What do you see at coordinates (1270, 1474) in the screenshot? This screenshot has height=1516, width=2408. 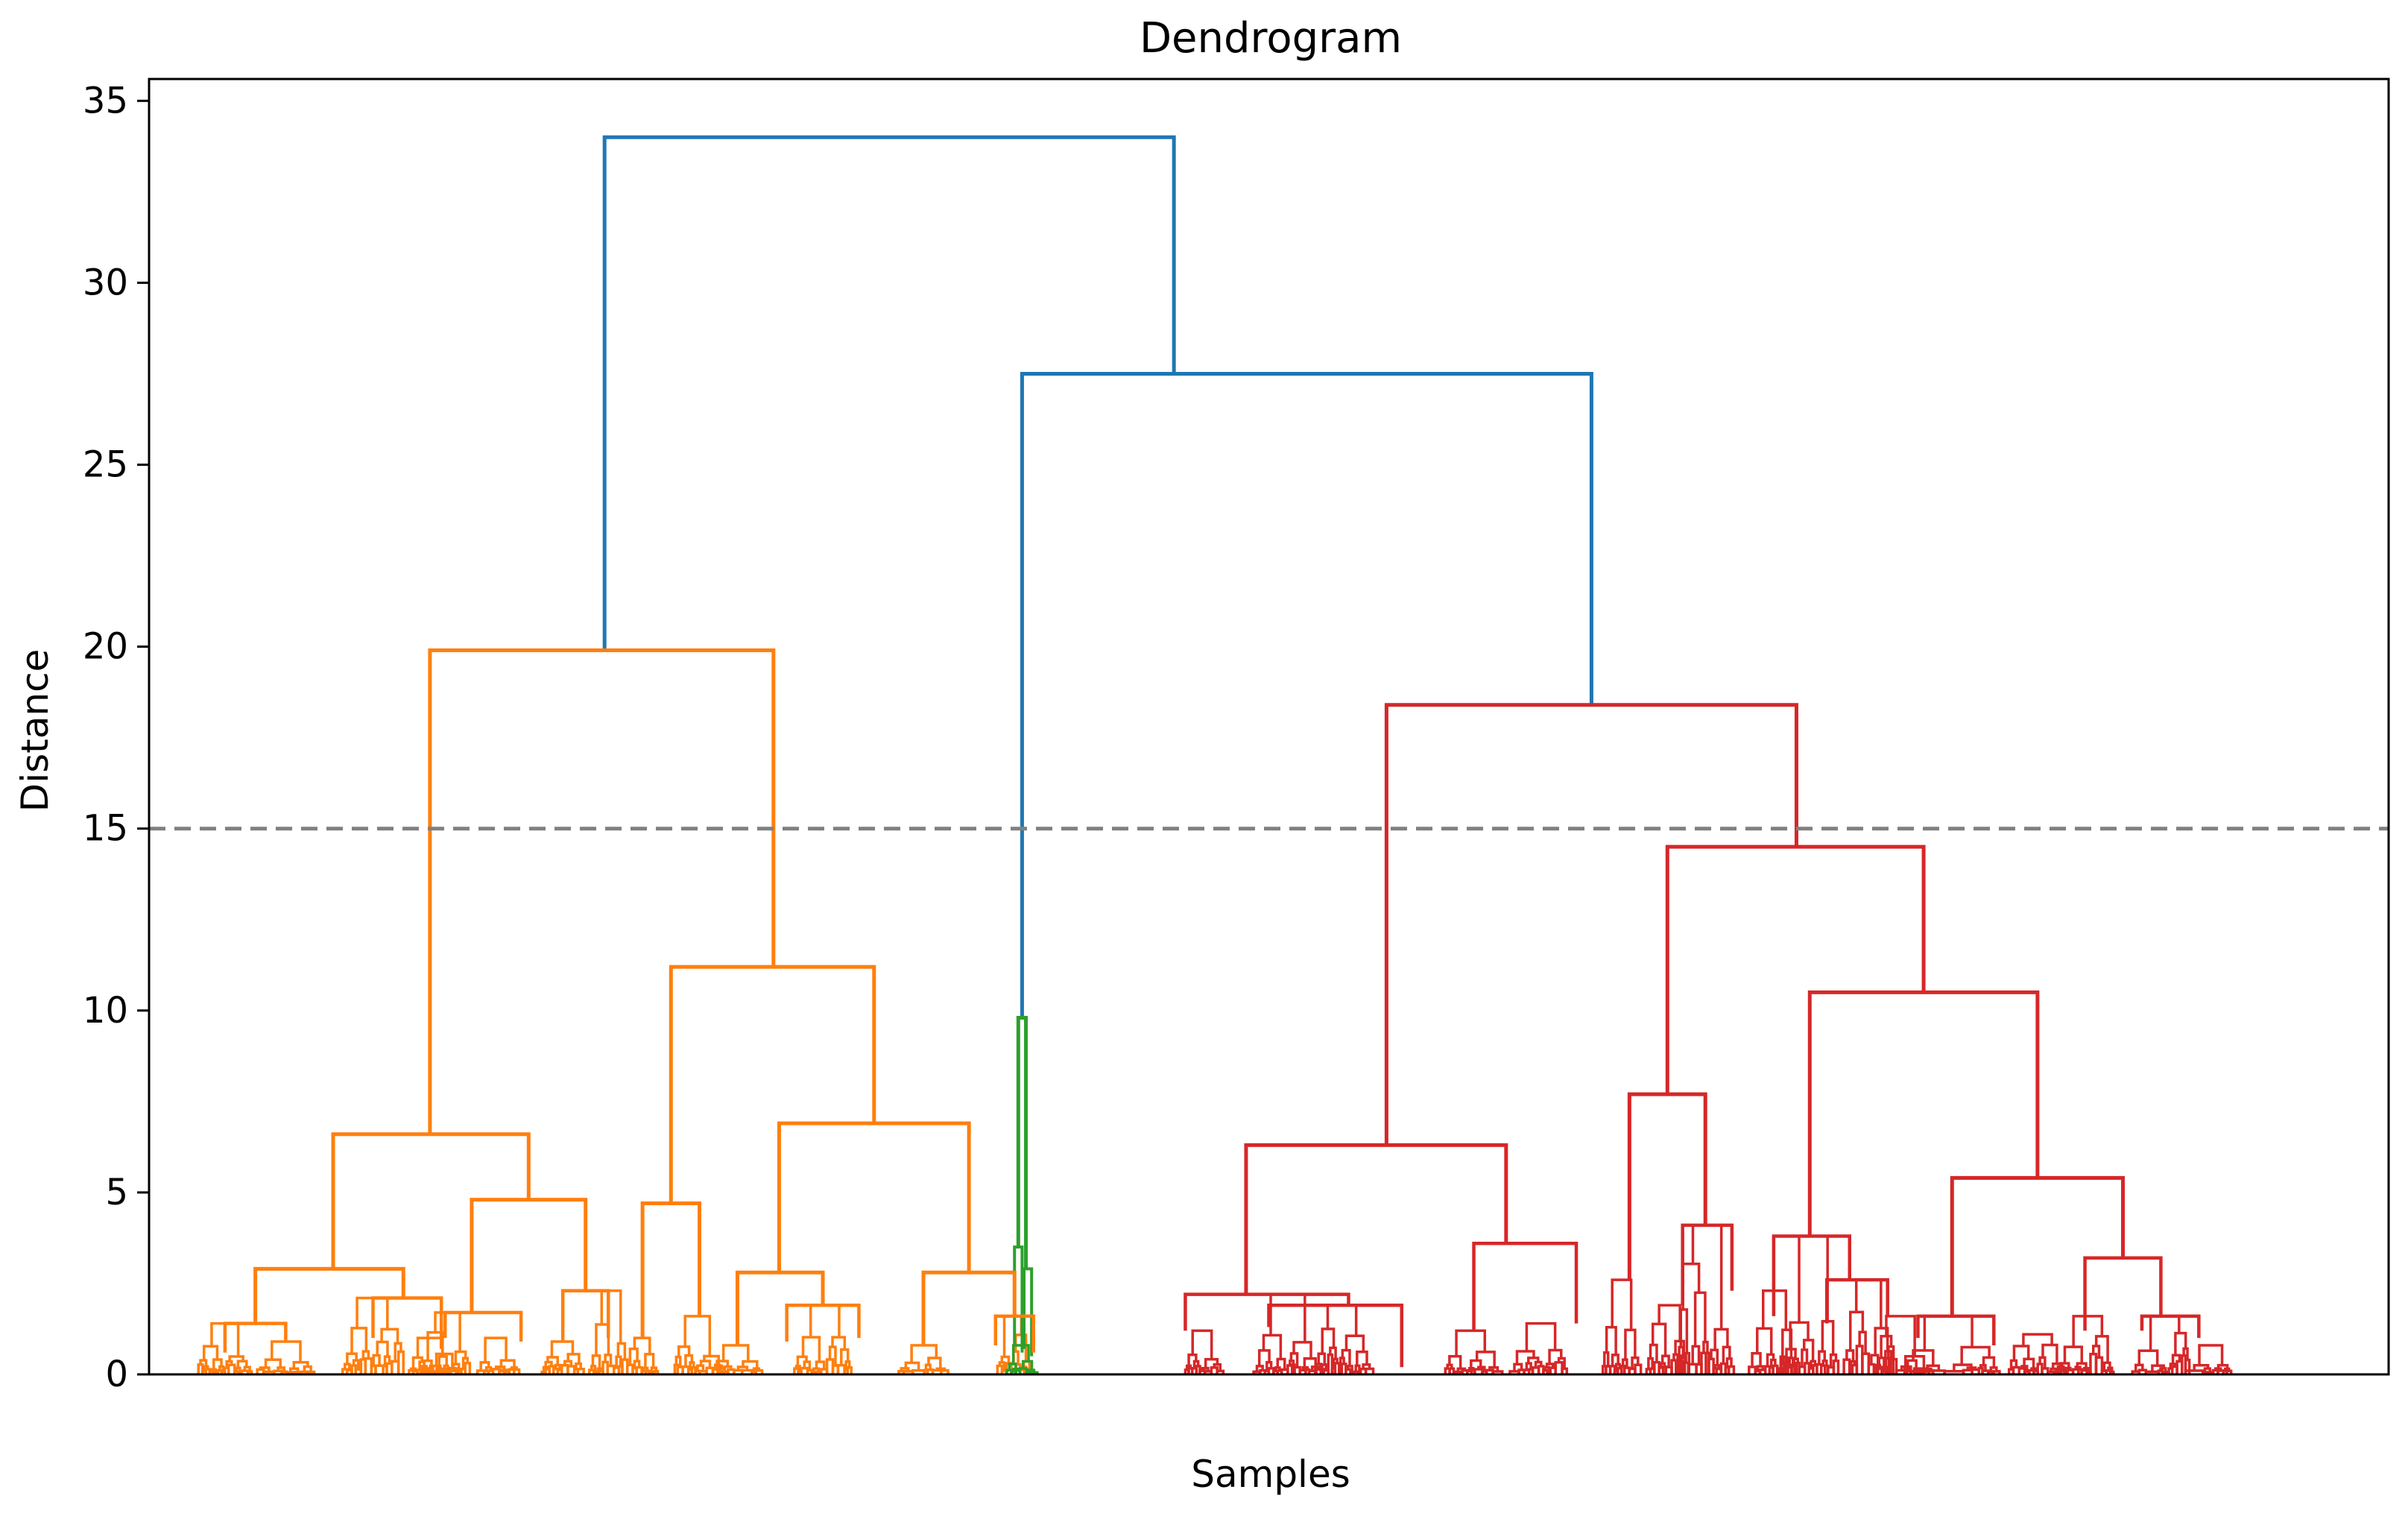 I see `x-axis-label: Samples` at bounding box center [1270, 1474].